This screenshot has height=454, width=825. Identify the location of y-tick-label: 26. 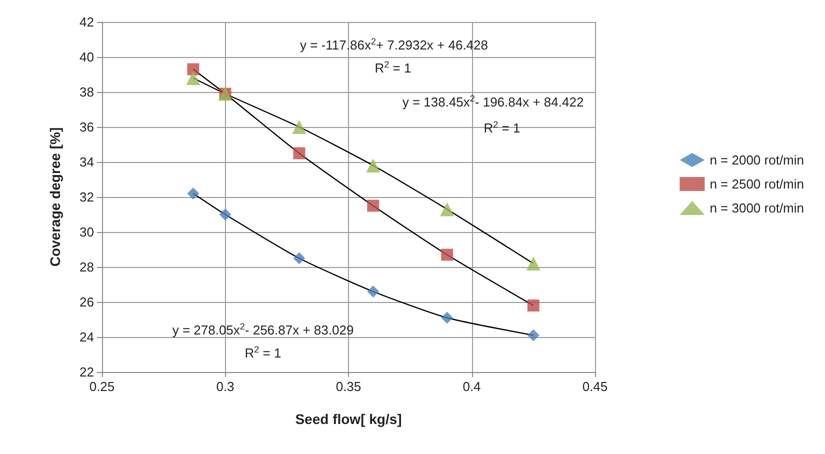
(87, 302).